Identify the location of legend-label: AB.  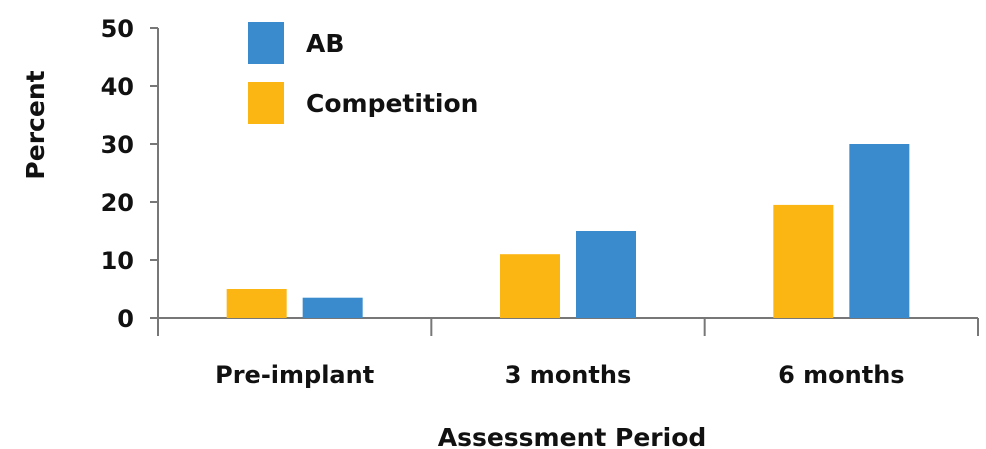
(325, 43).